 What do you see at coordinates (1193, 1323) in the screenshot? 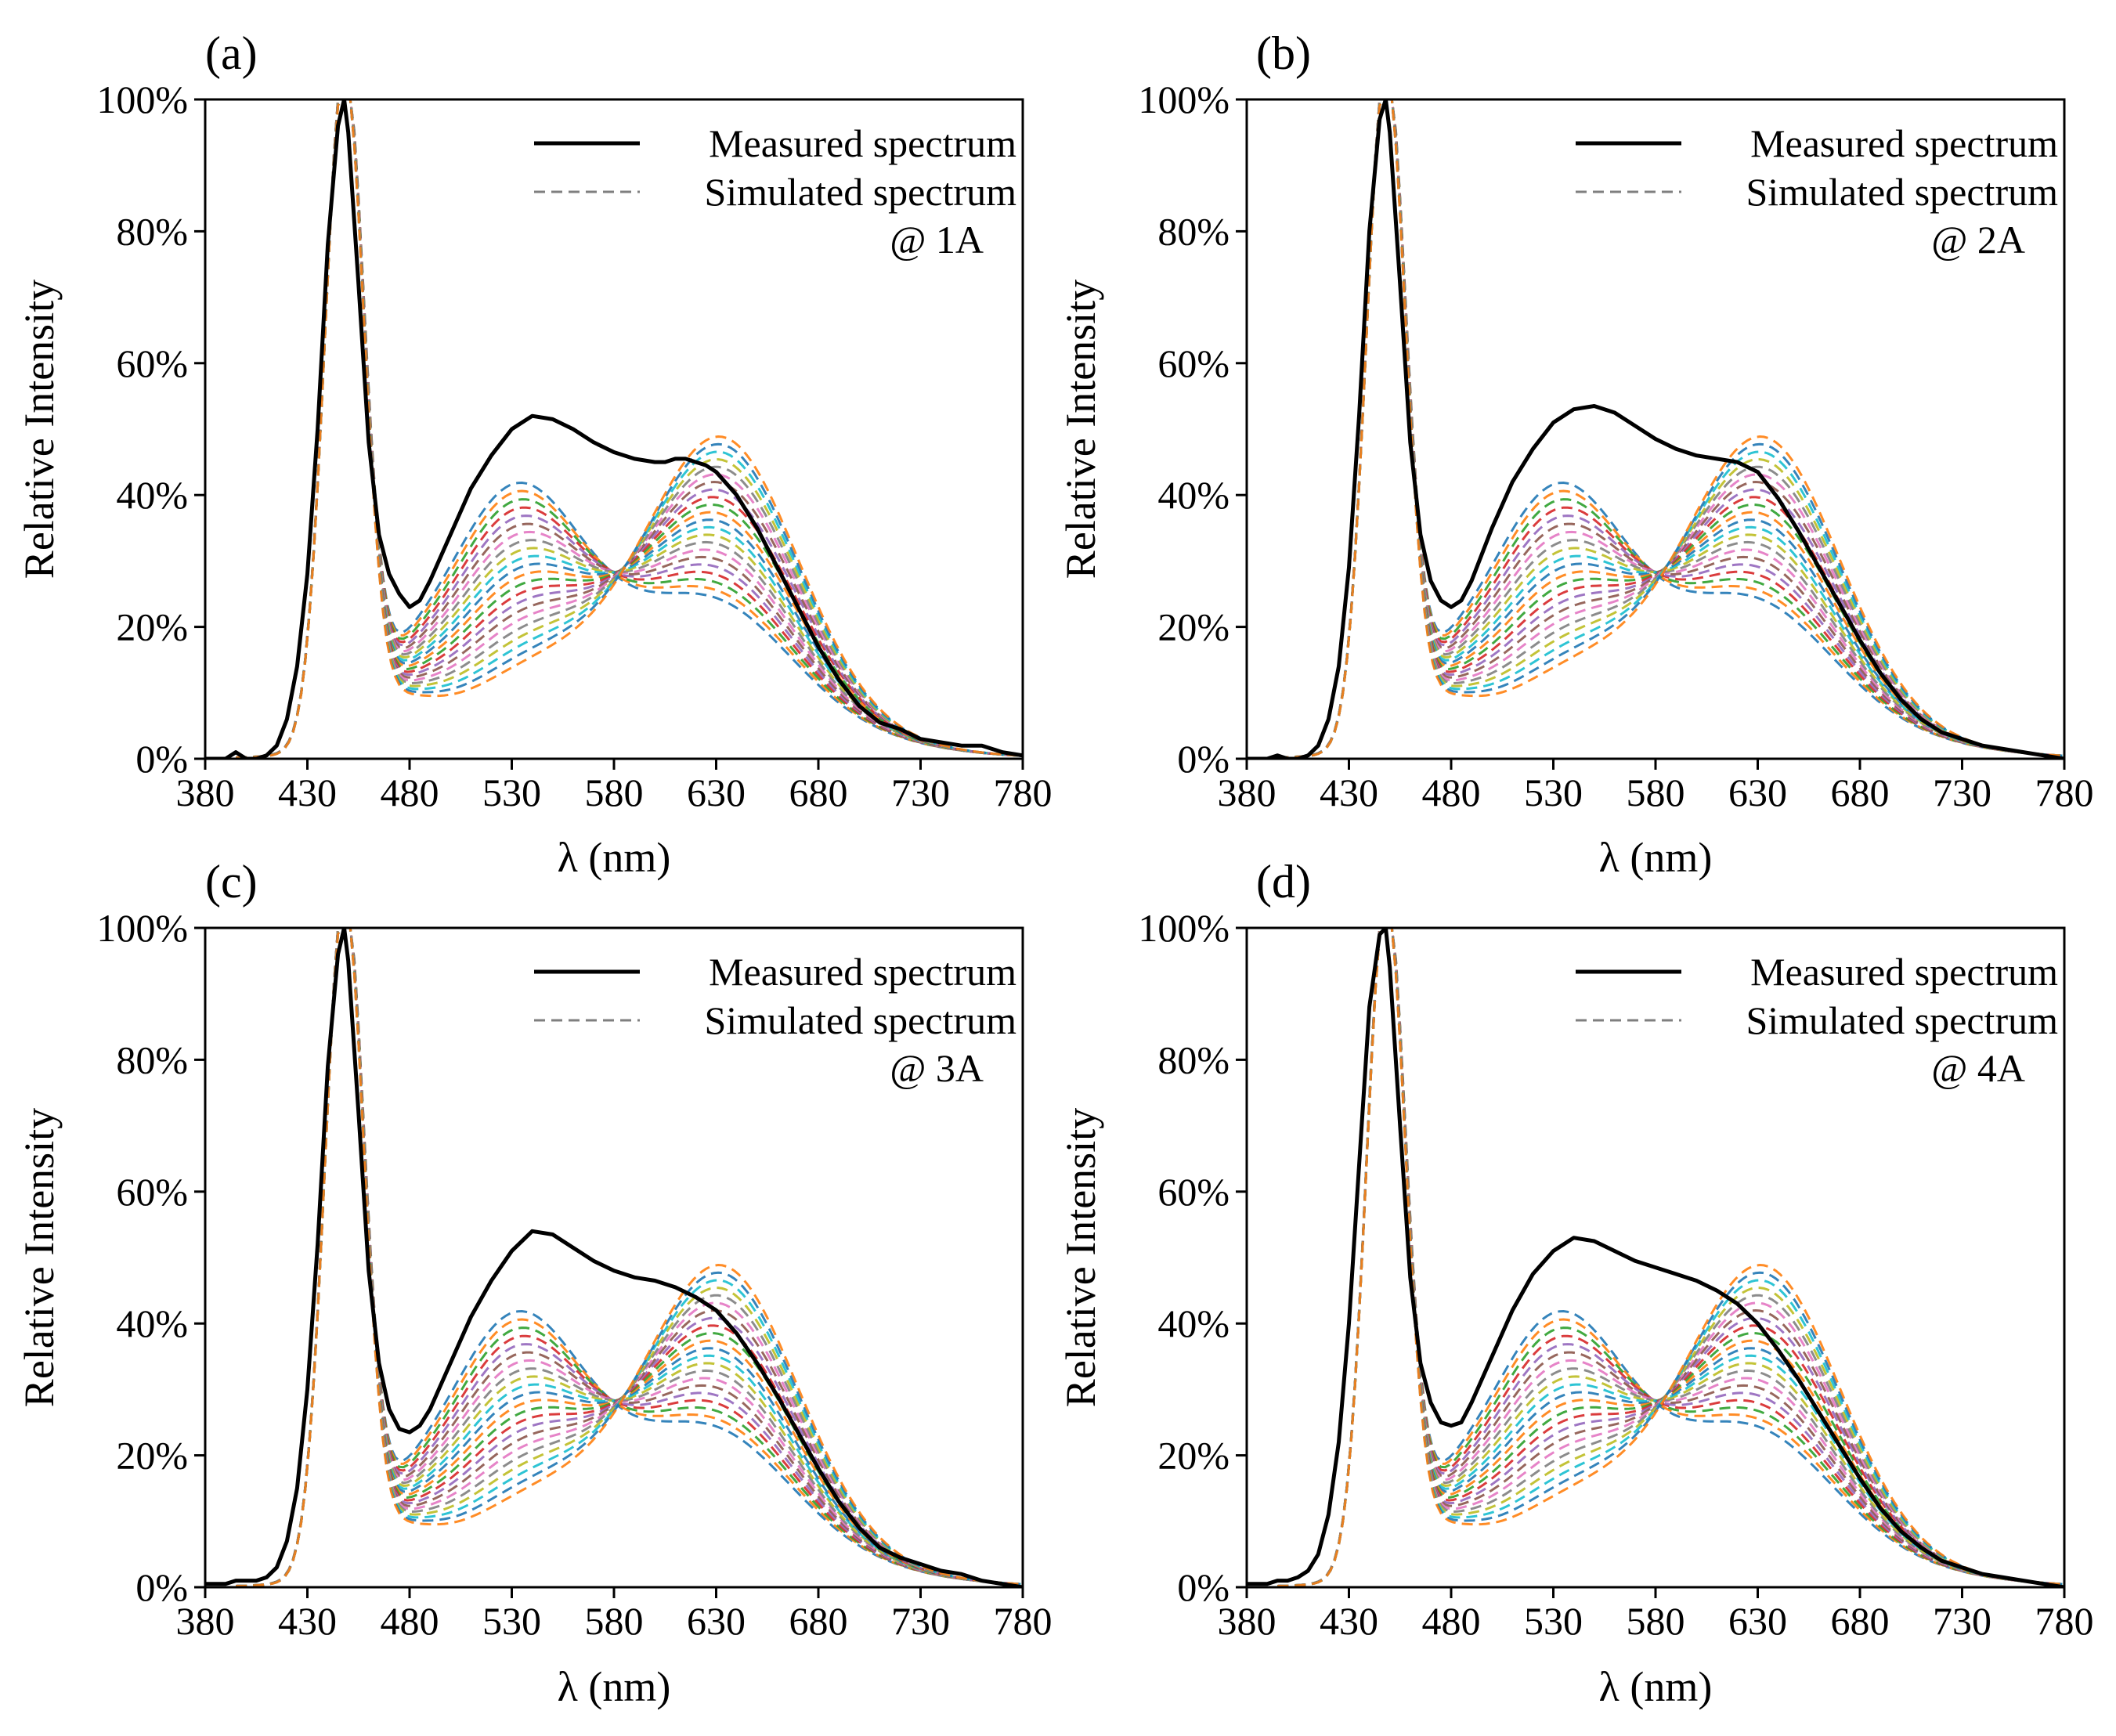
I see `panel-d-y-tick-label: 40%` at bounding box center [1193, 1323].